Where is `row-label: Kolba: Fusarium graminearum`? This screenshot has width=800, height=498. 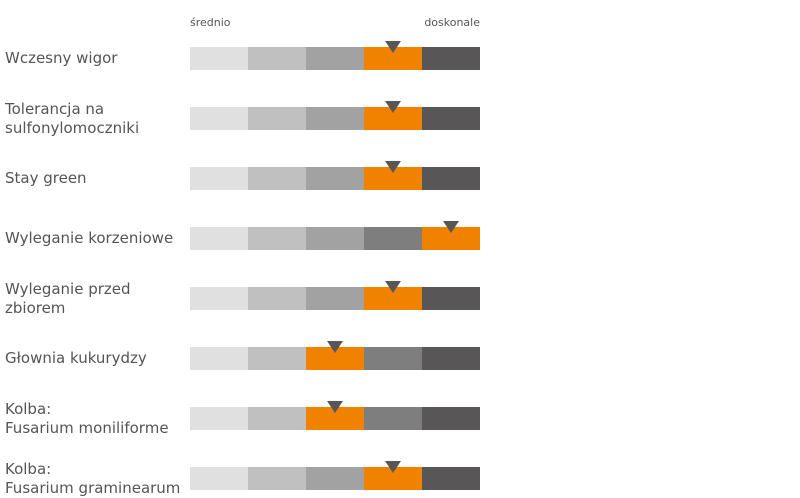 row-label: Kolba: Fusarium graminearum is located at coordinates (93, 478).